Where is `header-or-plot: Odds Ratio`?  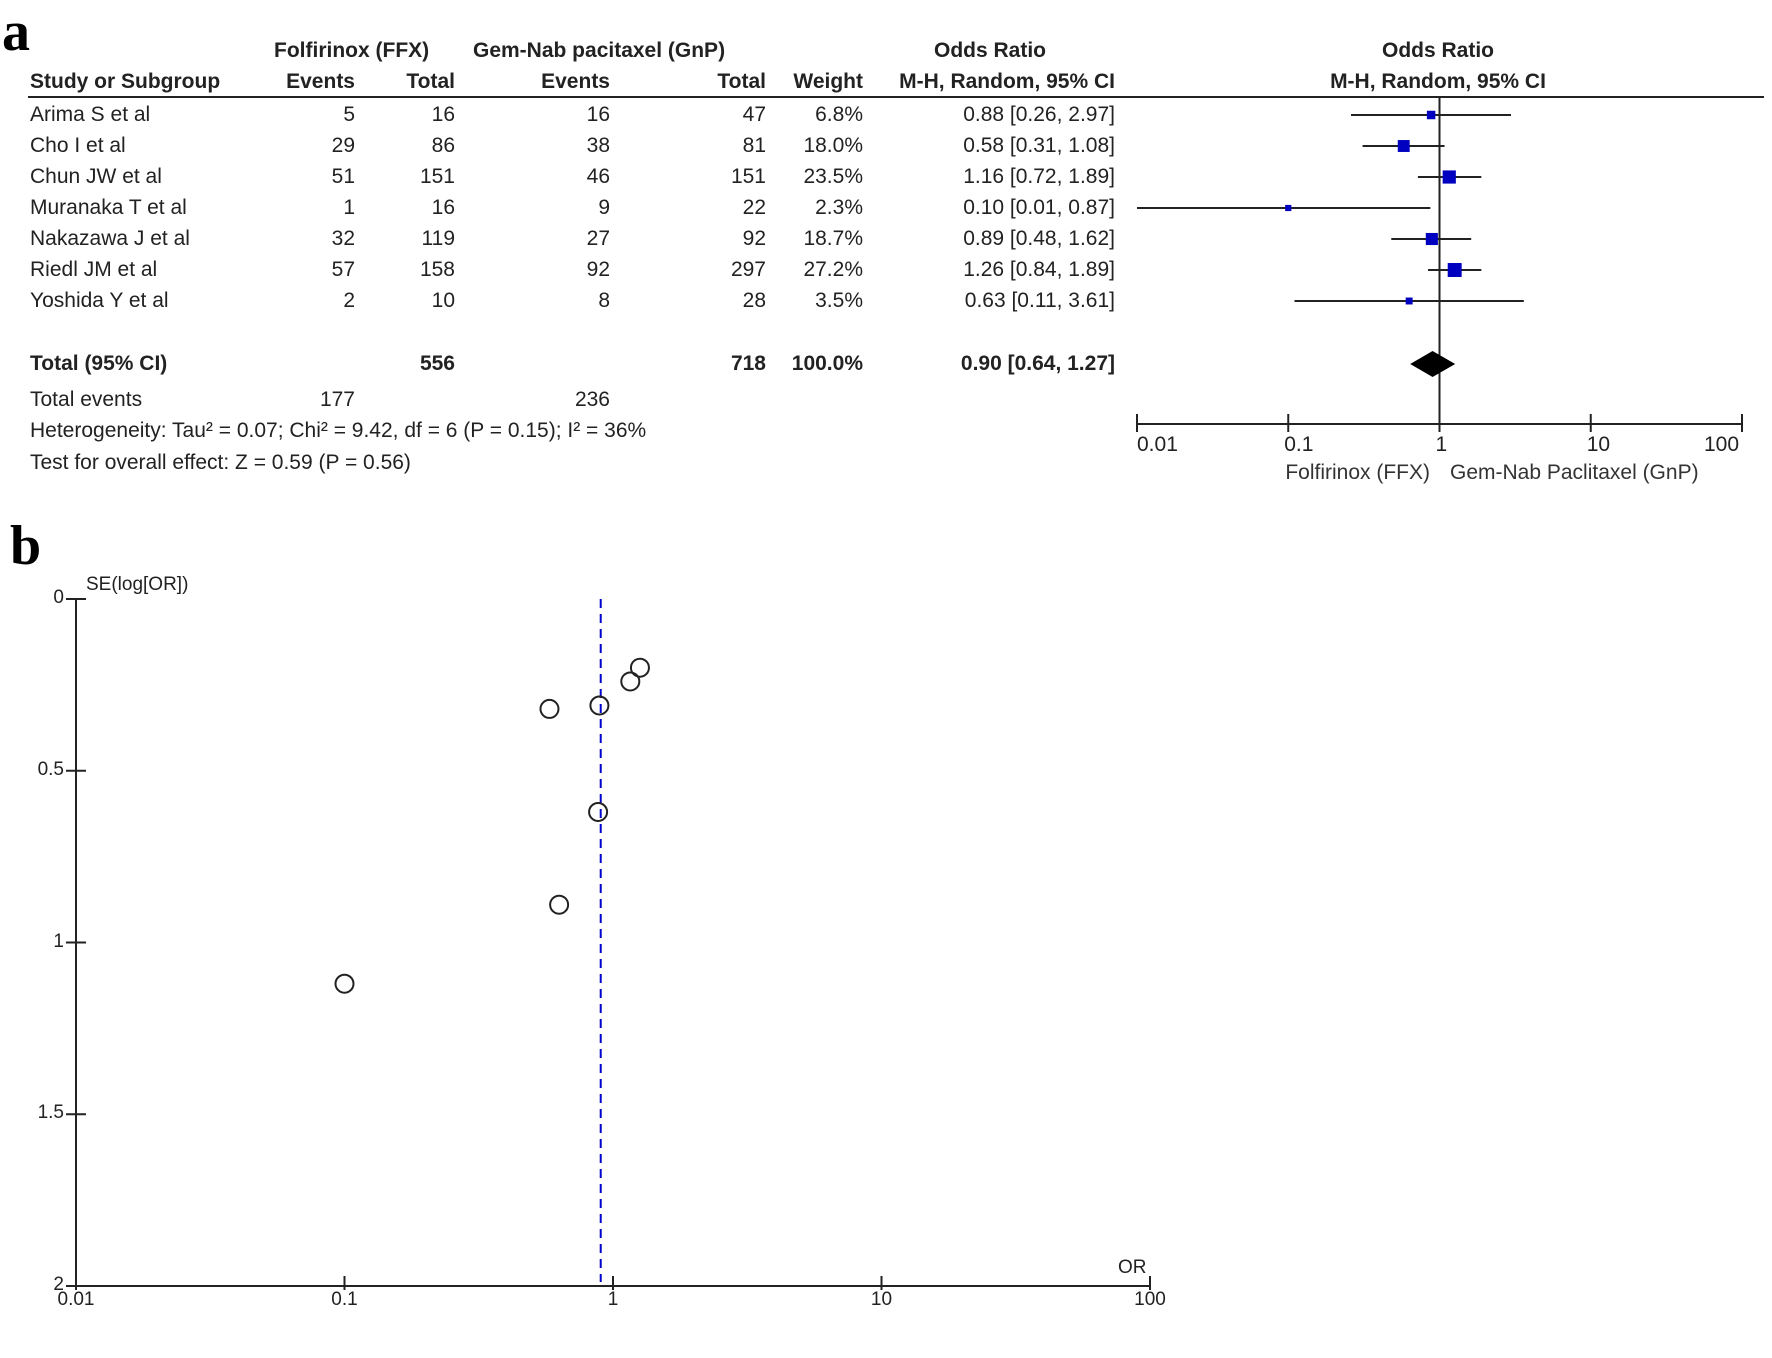
header-or-plot: Odds Ratio is located at coordinates (1437, 50).